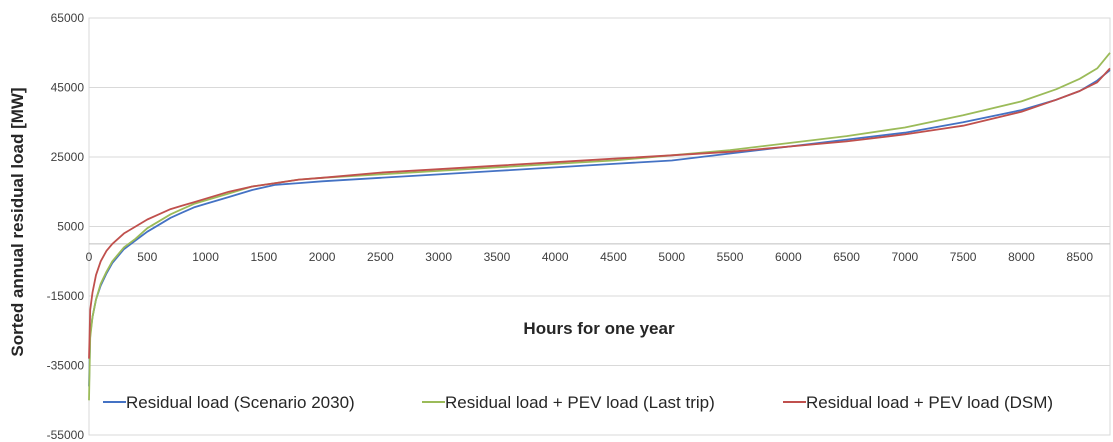 This screenshot has width=1113, height=442. What do you see at coordinates (929, 402) in the screenshot?
I see `legend-label-dsm: Residual load + PEV load (DSM)` at bounding box center [929, 402].